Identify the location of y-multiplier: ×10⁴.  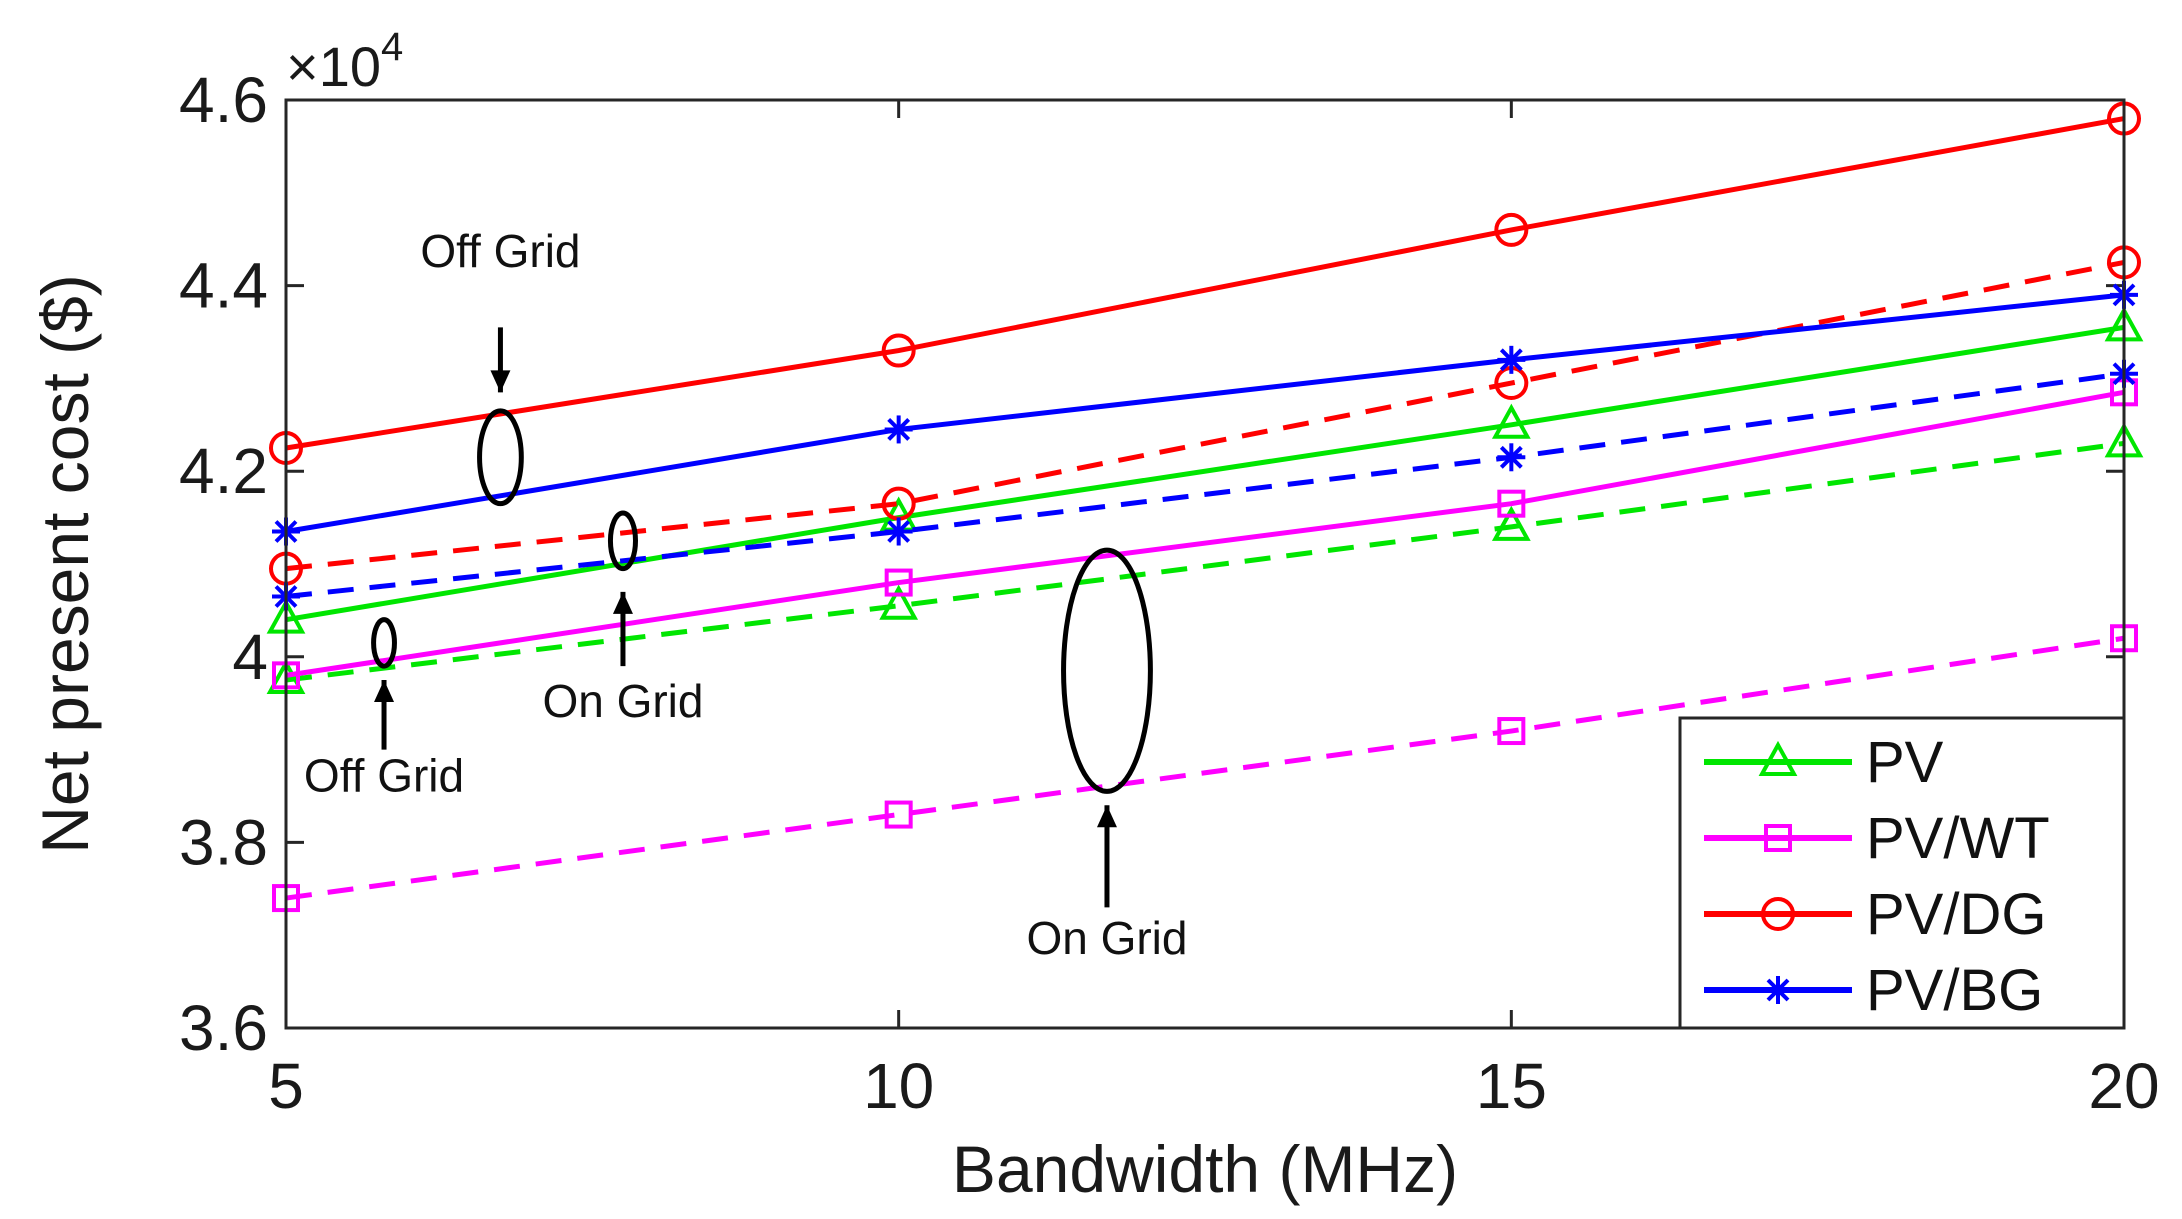
(344, 61).